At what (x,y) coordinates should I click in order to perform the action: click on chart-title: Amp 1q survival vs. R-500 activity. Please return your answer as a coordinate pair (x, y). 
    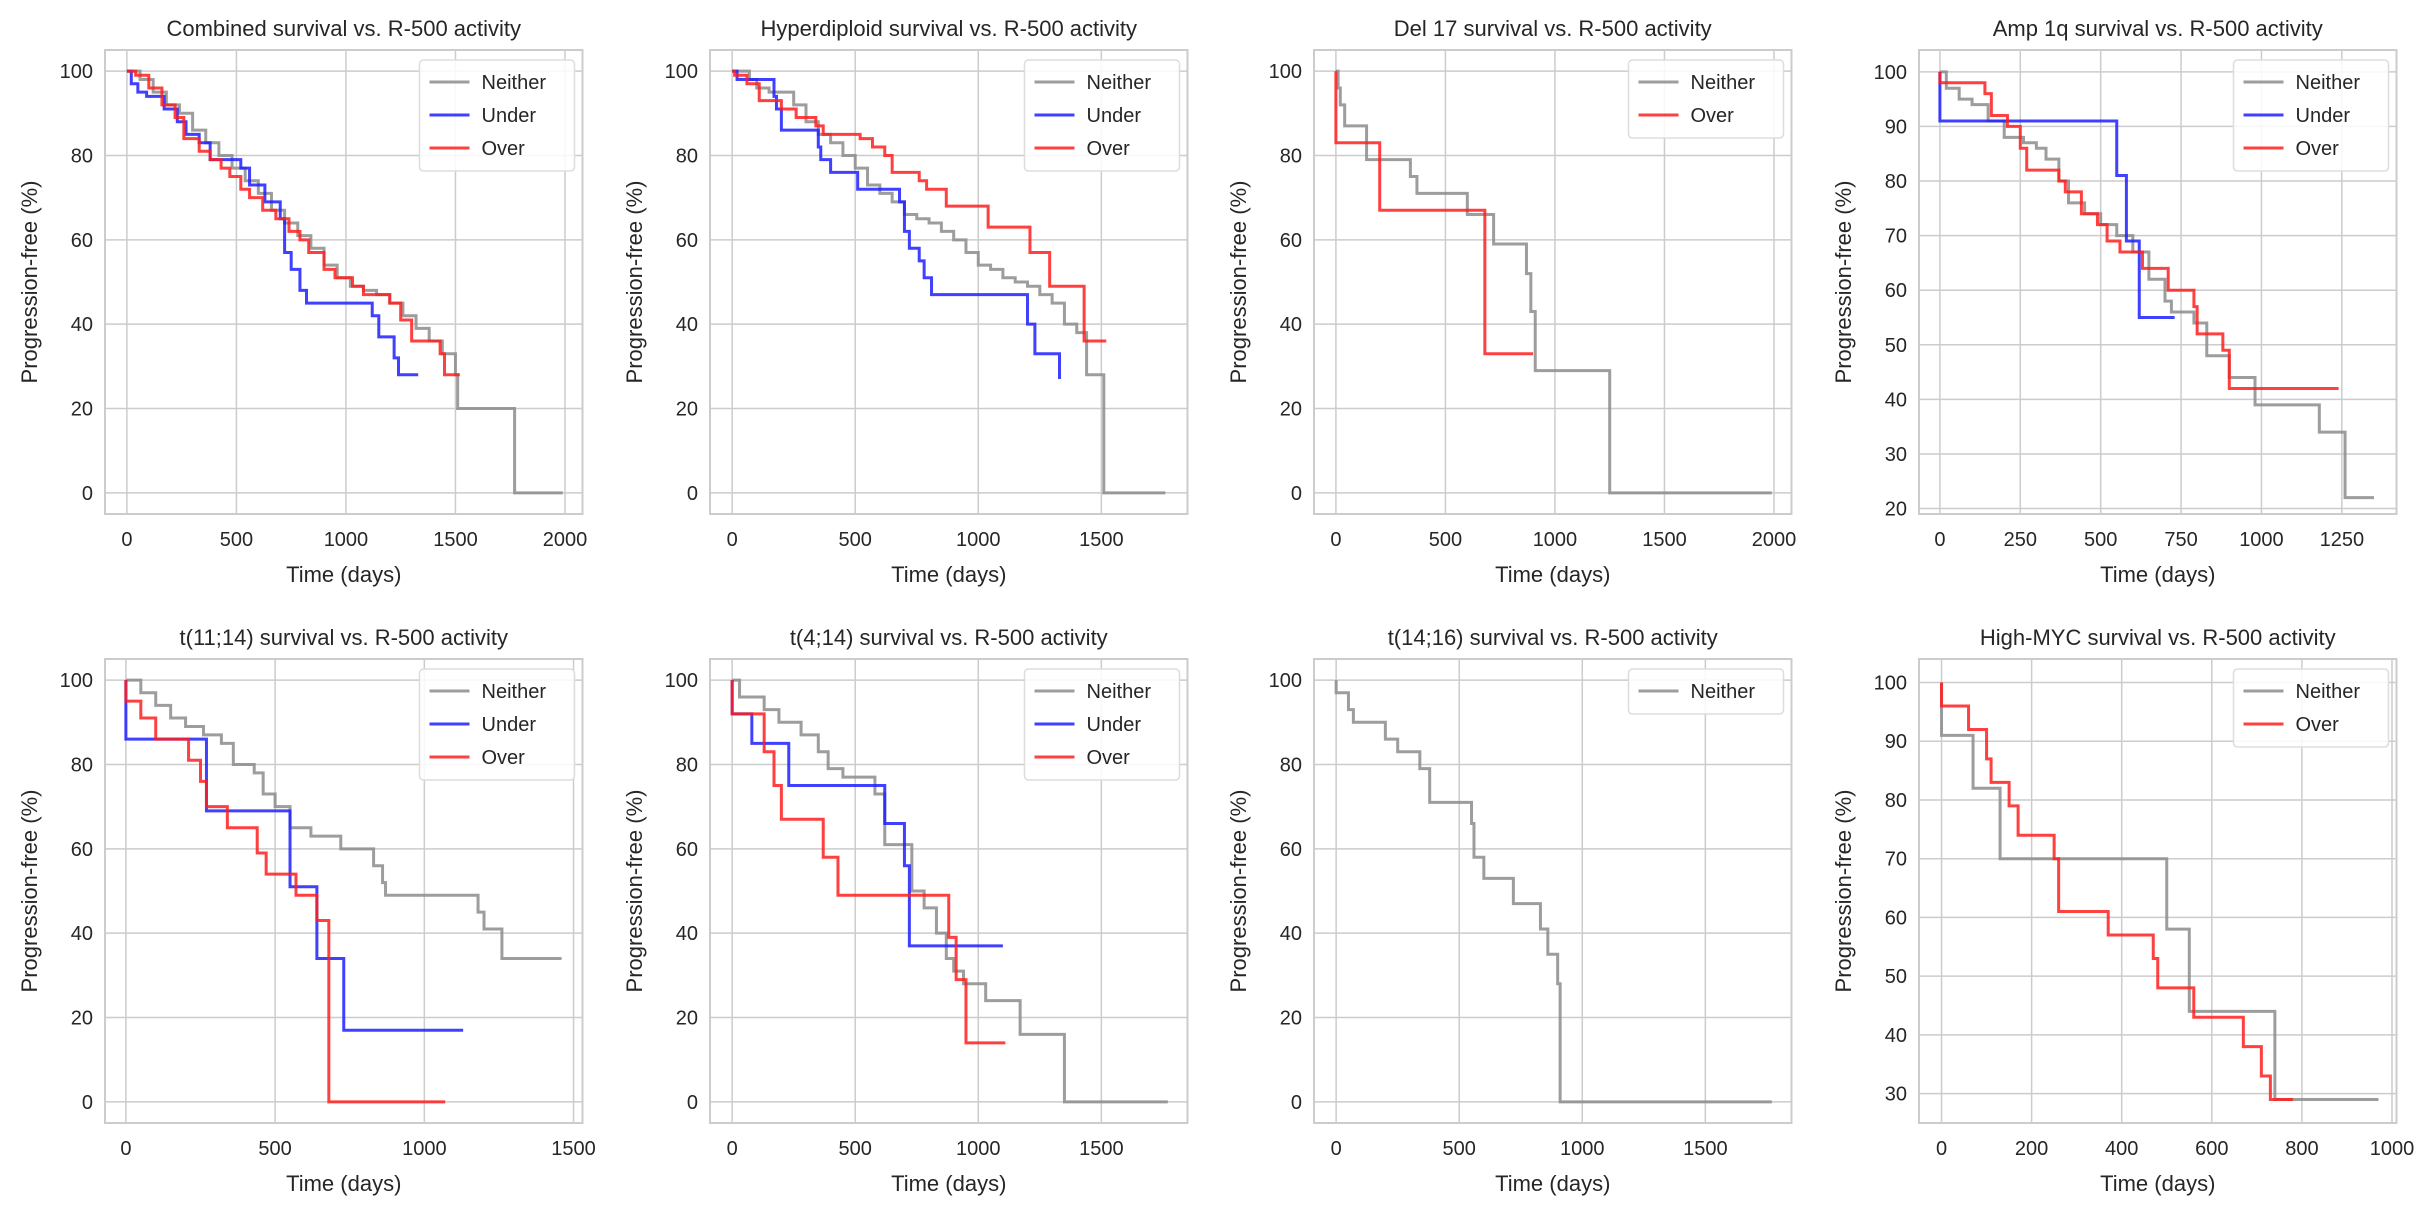
    Looking at the image, I should click on (2157, 28).